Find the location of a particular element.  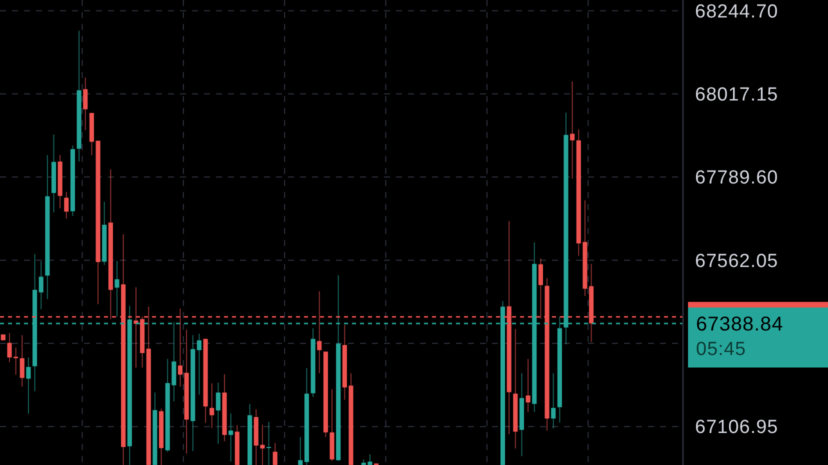

y-tick-label: 67106.95 is located at coordinates (736, 427).